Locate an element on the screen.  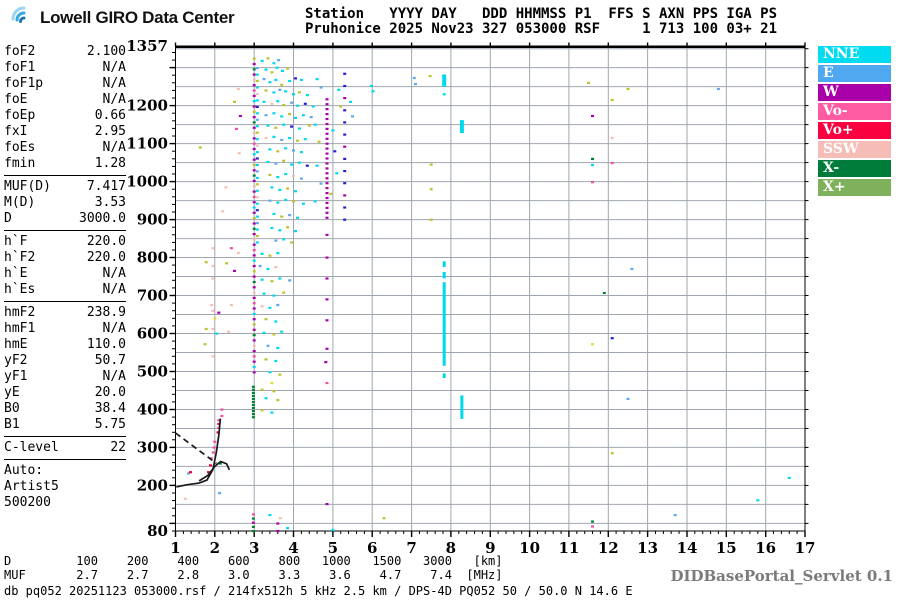
brand-header: Lowell GIRO Data Center is located at coordinates (121, 18).